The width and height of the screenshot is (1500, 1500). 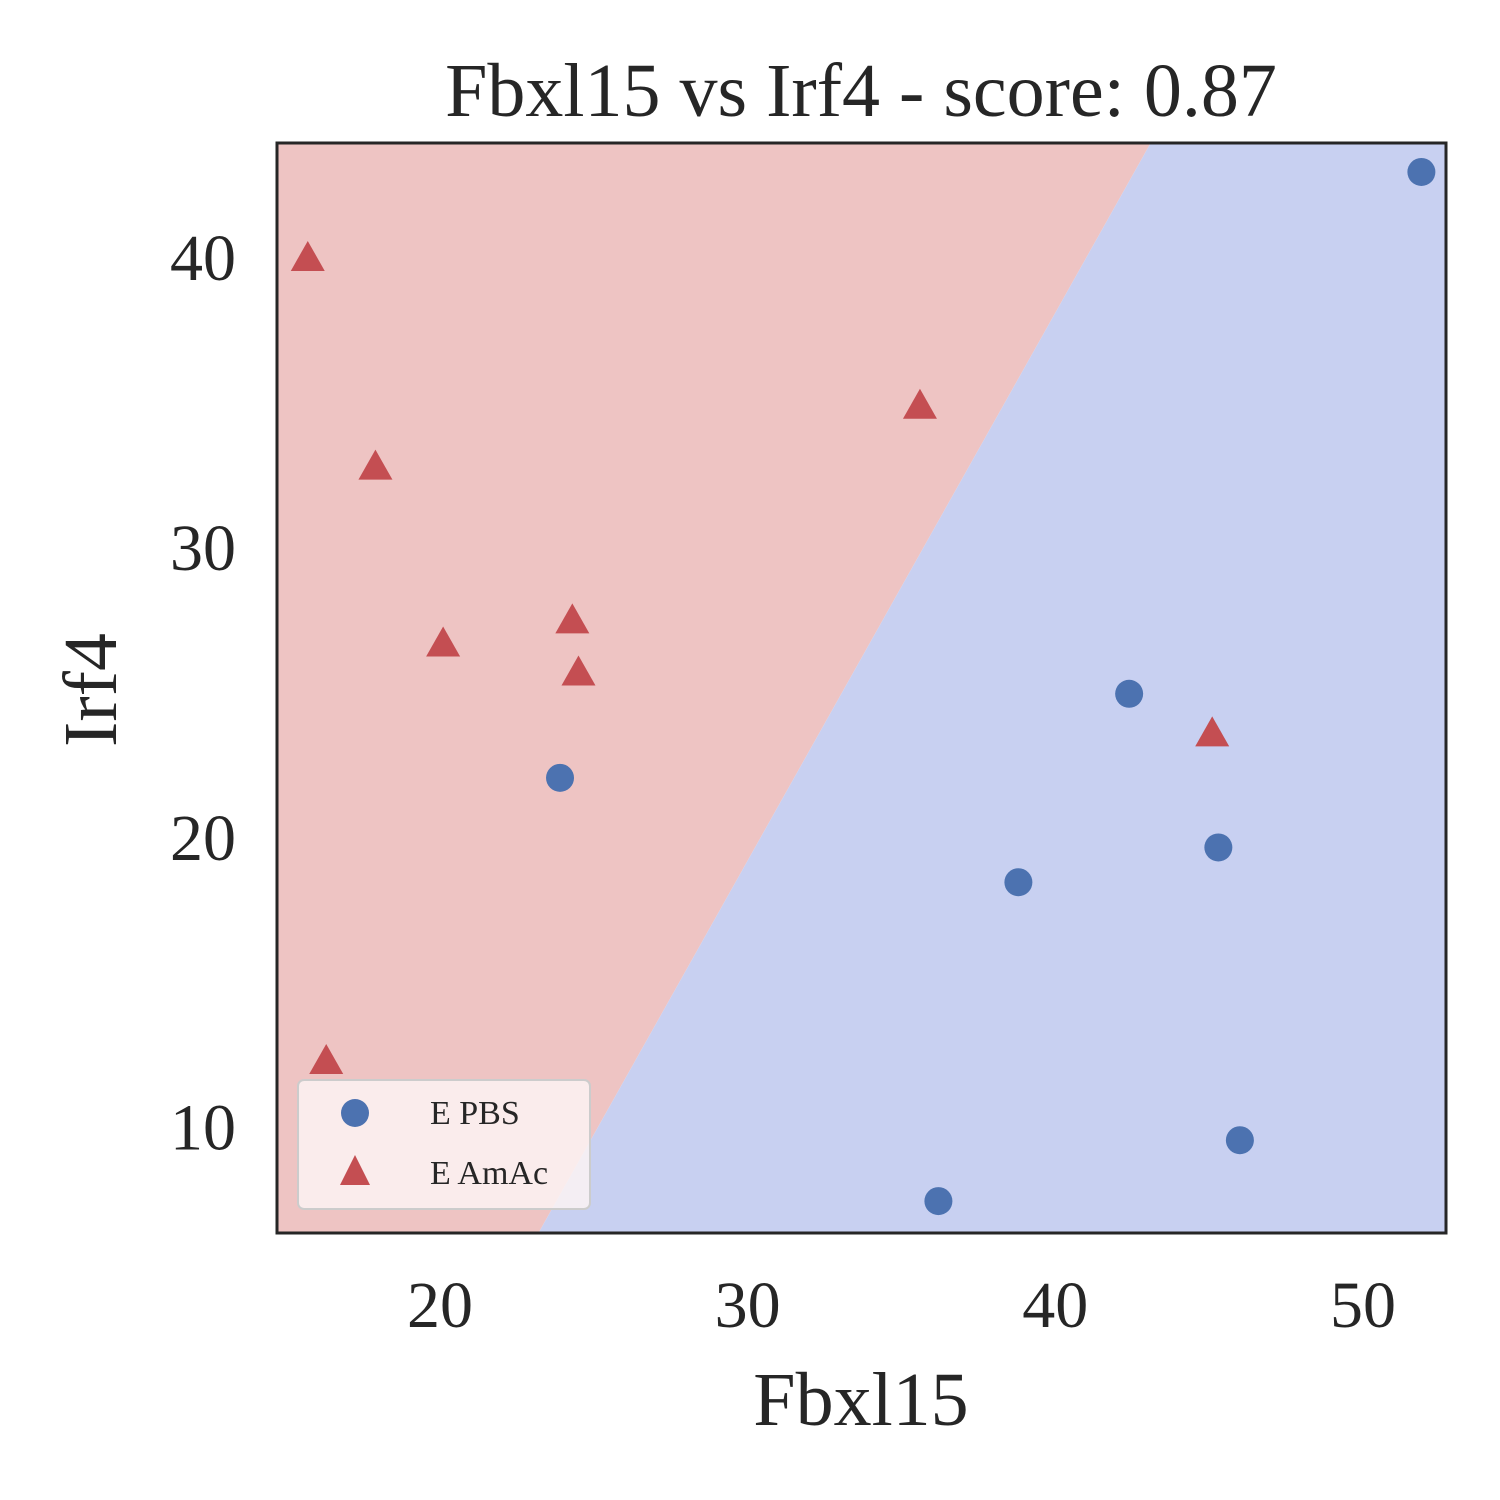 What do you see at coordinates (748, 1305) in the screenshot?
I see `x-tick-label: 30` at bounding box center [748, 1305].